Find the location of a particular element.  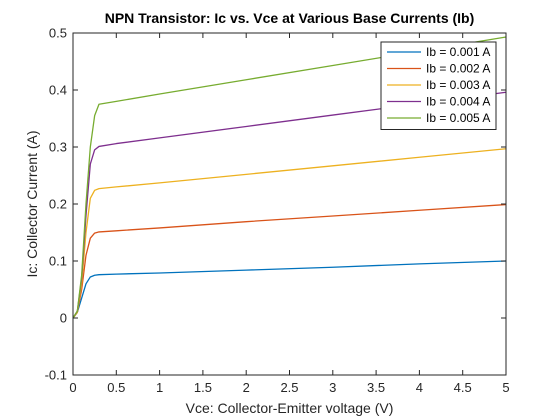

legend-label-1: Ib = 0.001 A is located at coordinates (458, 52).